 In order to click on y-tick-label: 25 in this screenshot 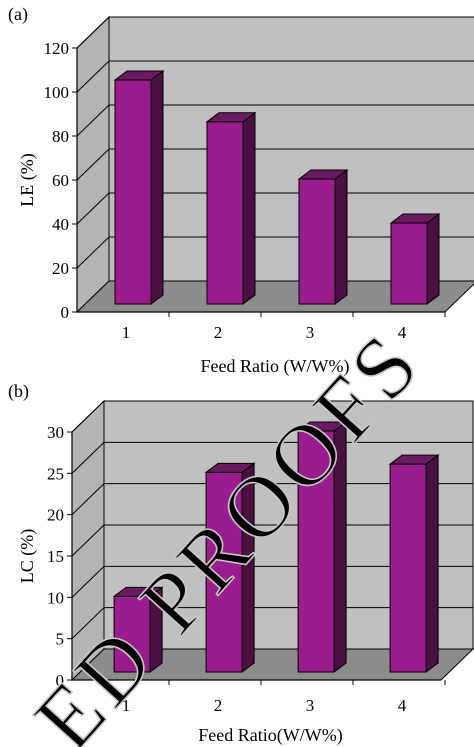, I will do `click(55, 473)`.